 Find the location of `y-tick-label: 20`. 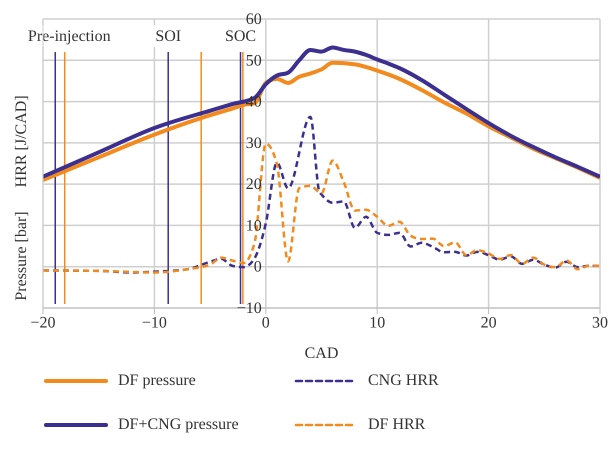

y-tick-label: 20 is located at coordinates (254, 185).